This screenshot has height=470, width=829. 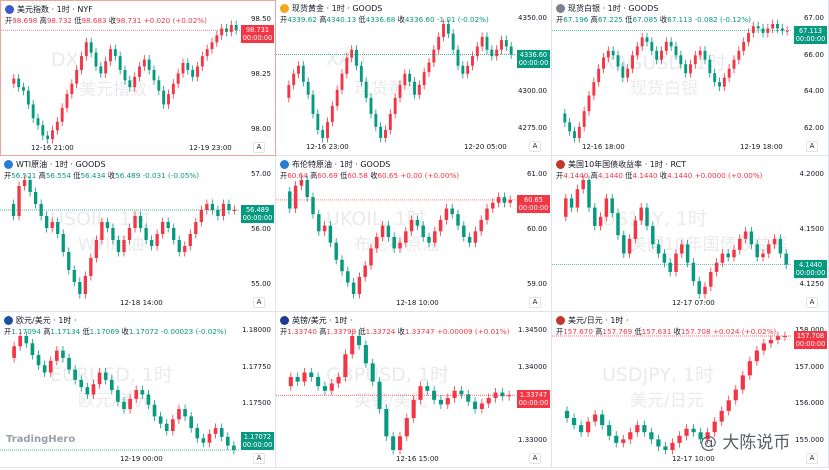 I want to click on ohlc-label: 收, so click(x=125, y=331).